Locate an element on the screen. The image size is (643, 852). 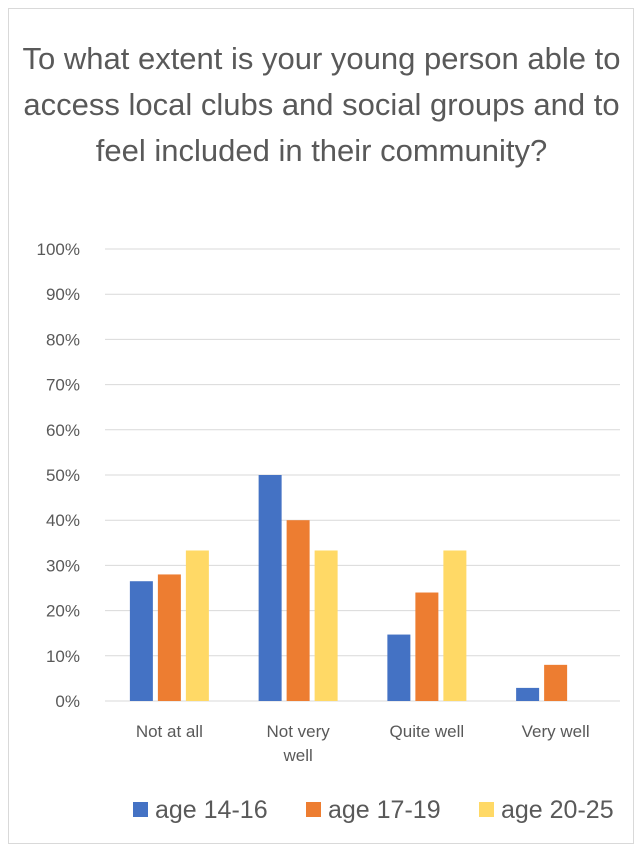
legend-label: age 14-16 is located at coordinates (211, 810).